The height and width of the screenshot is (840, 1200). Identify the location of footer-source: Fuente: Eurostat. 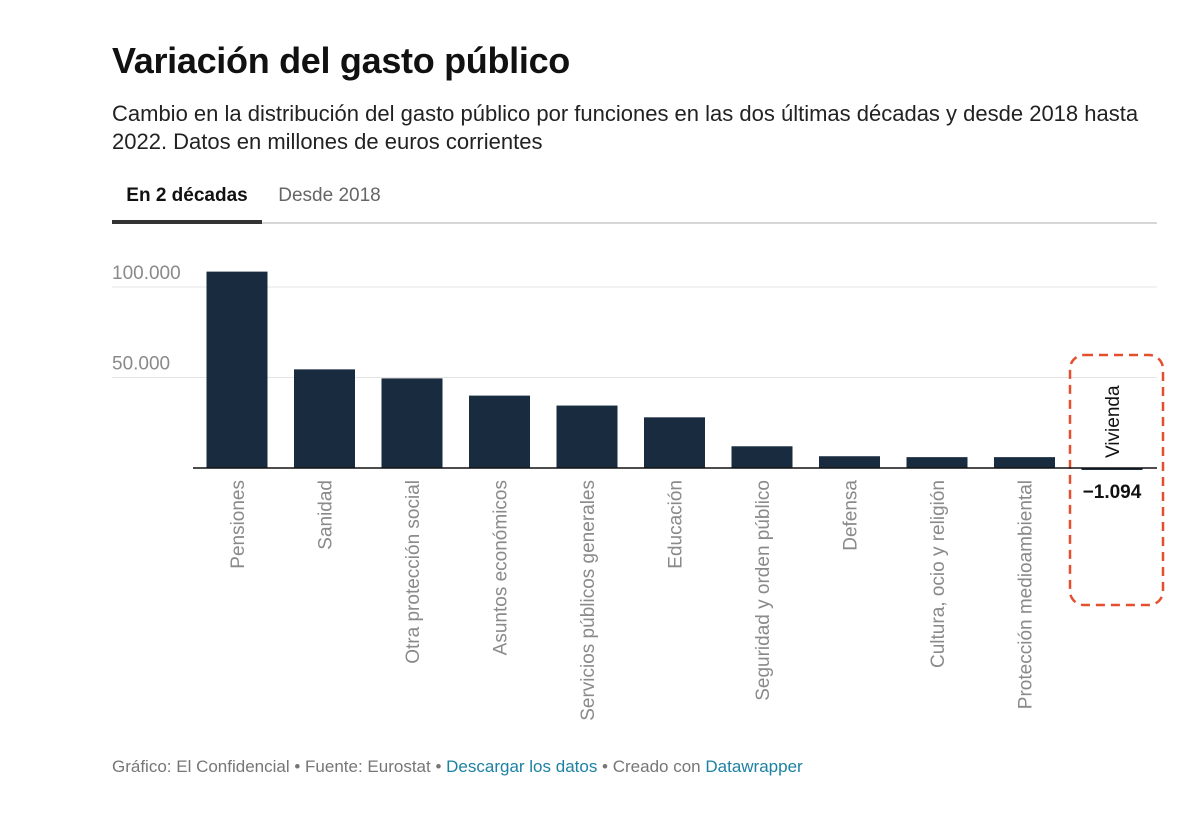
(368, 766).